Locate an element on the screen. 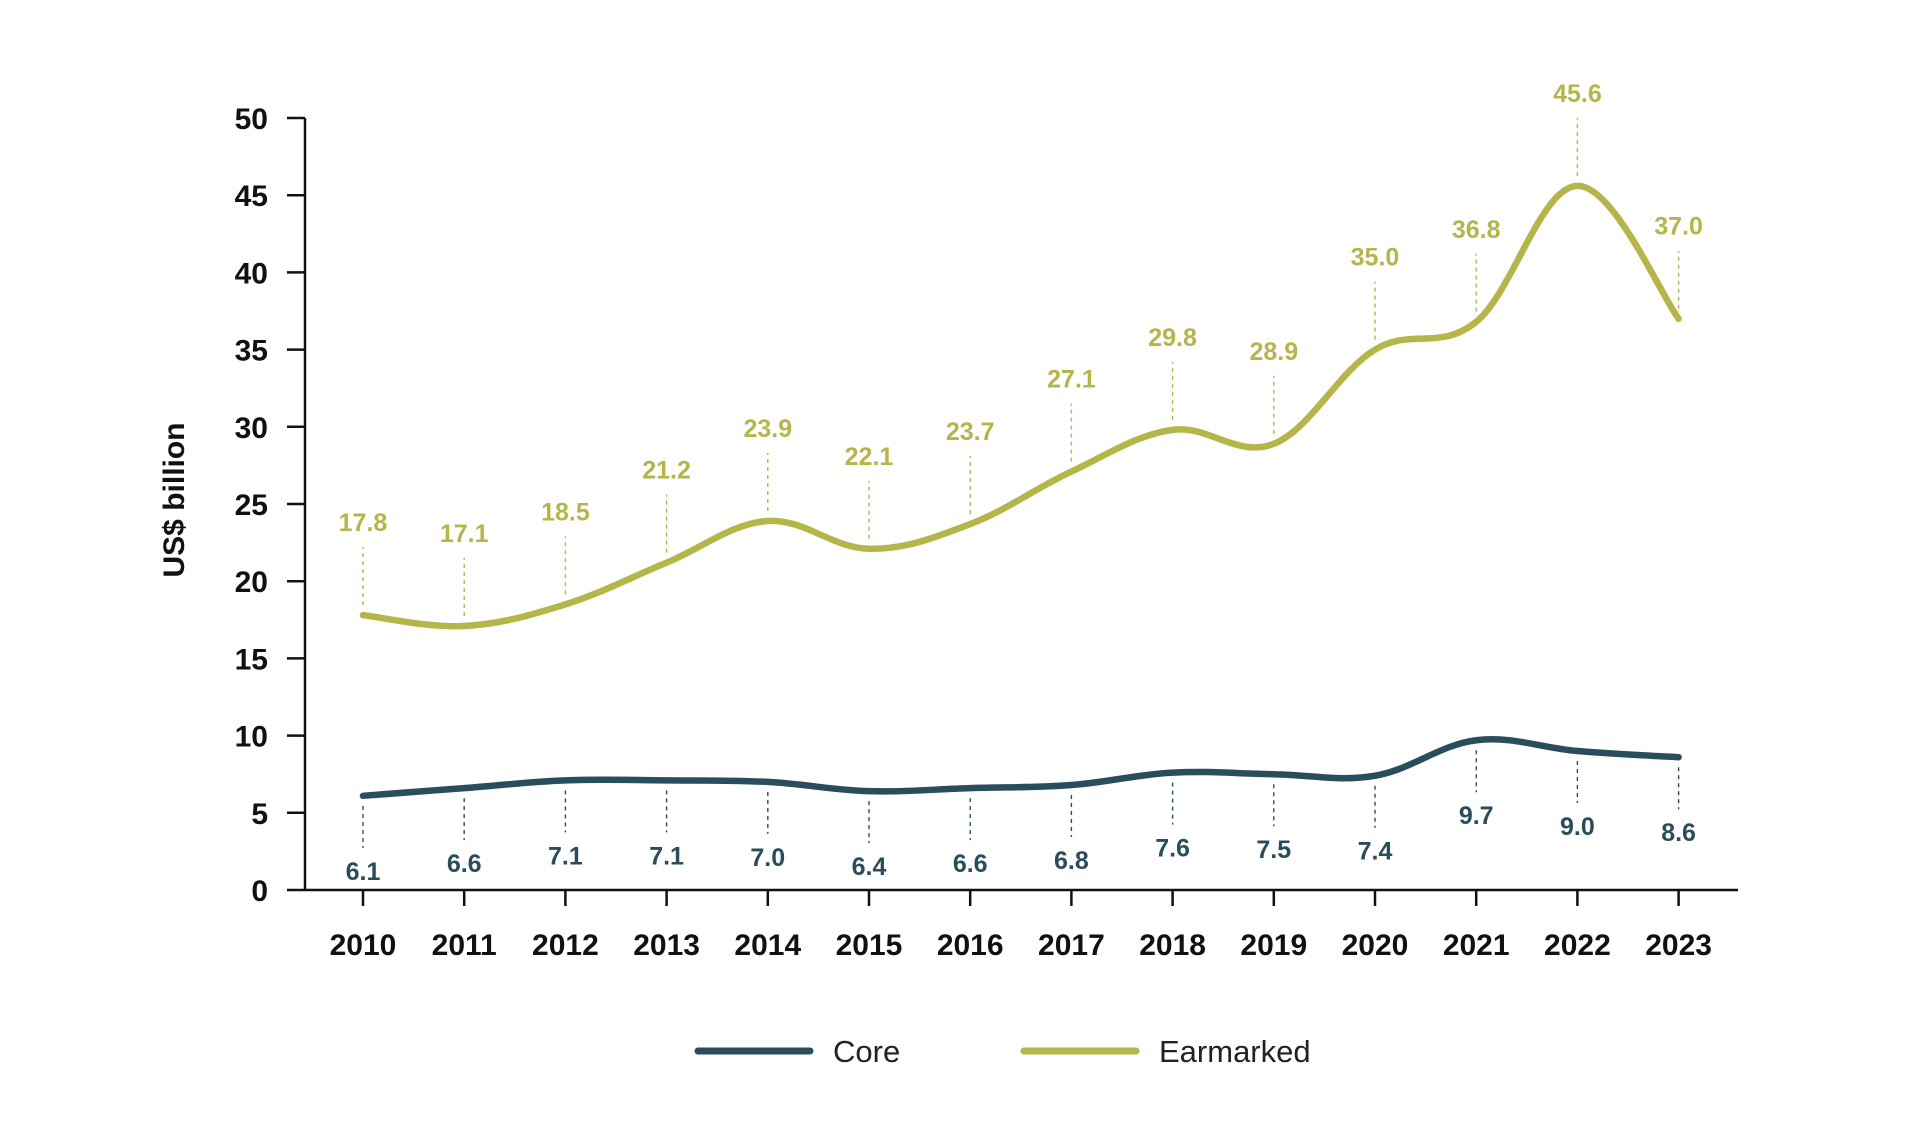  legend-item-earmarked: Earmarked is located at coordinates (1165, 1051).